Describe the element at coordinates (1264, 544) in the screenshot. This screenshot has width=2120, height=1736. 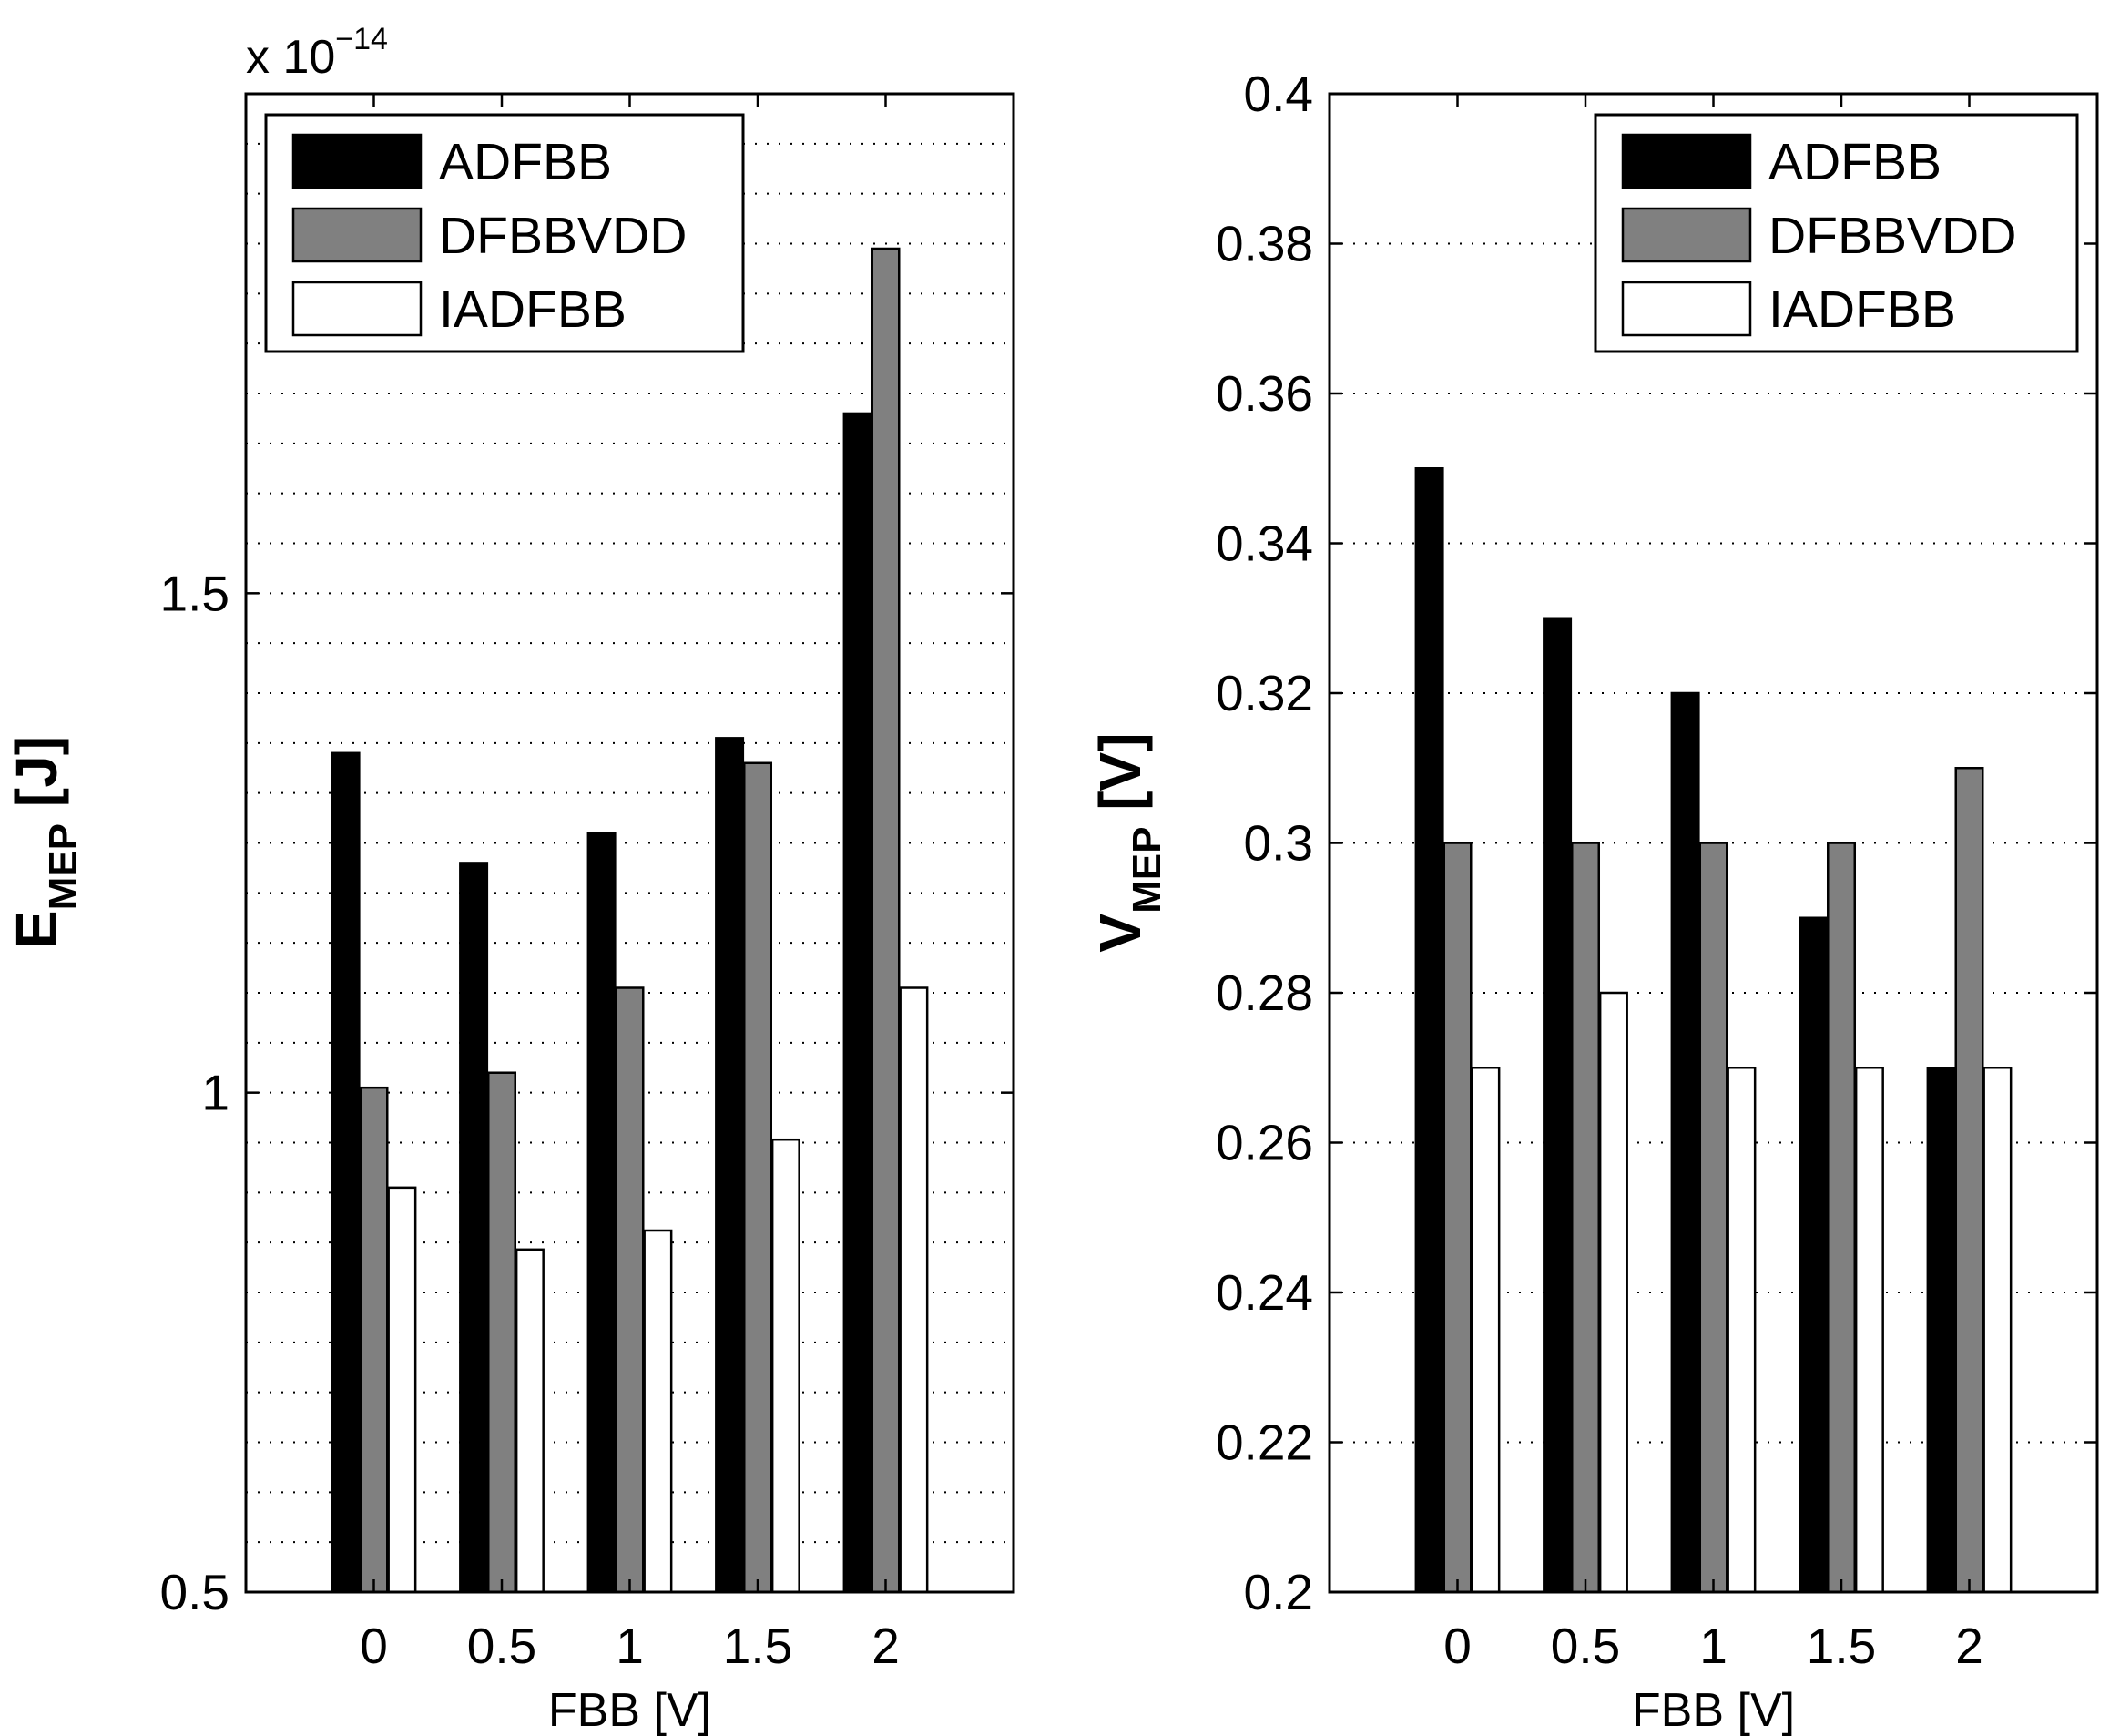
I see `y-tick-label: 0.34` at that location.